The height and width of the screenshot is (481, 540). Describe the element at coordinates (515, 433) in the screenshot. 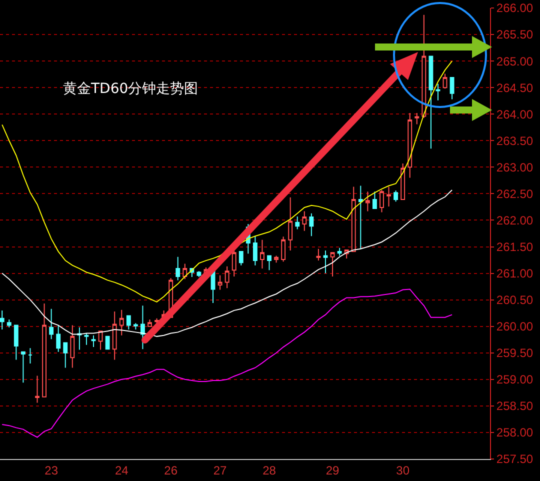

I see `y-tick-label: 258.00` at that location.